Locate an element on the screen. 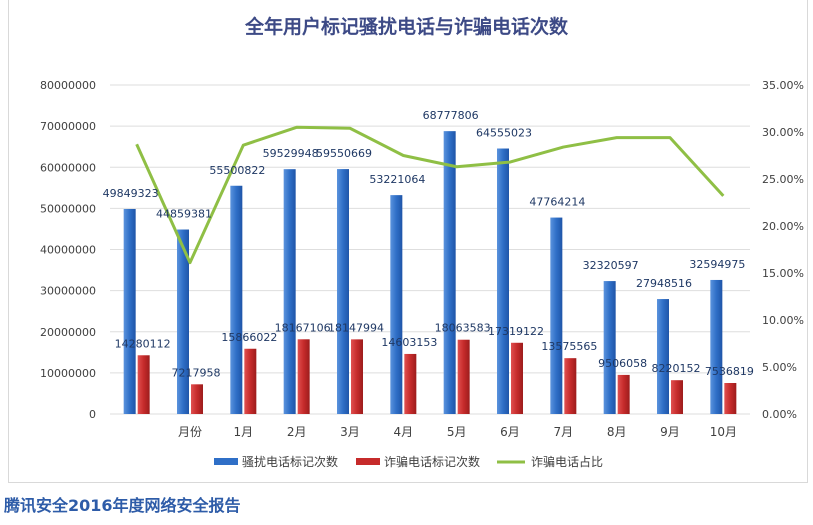  x-tick-label: 月份 is located at coordinates (190, 432).